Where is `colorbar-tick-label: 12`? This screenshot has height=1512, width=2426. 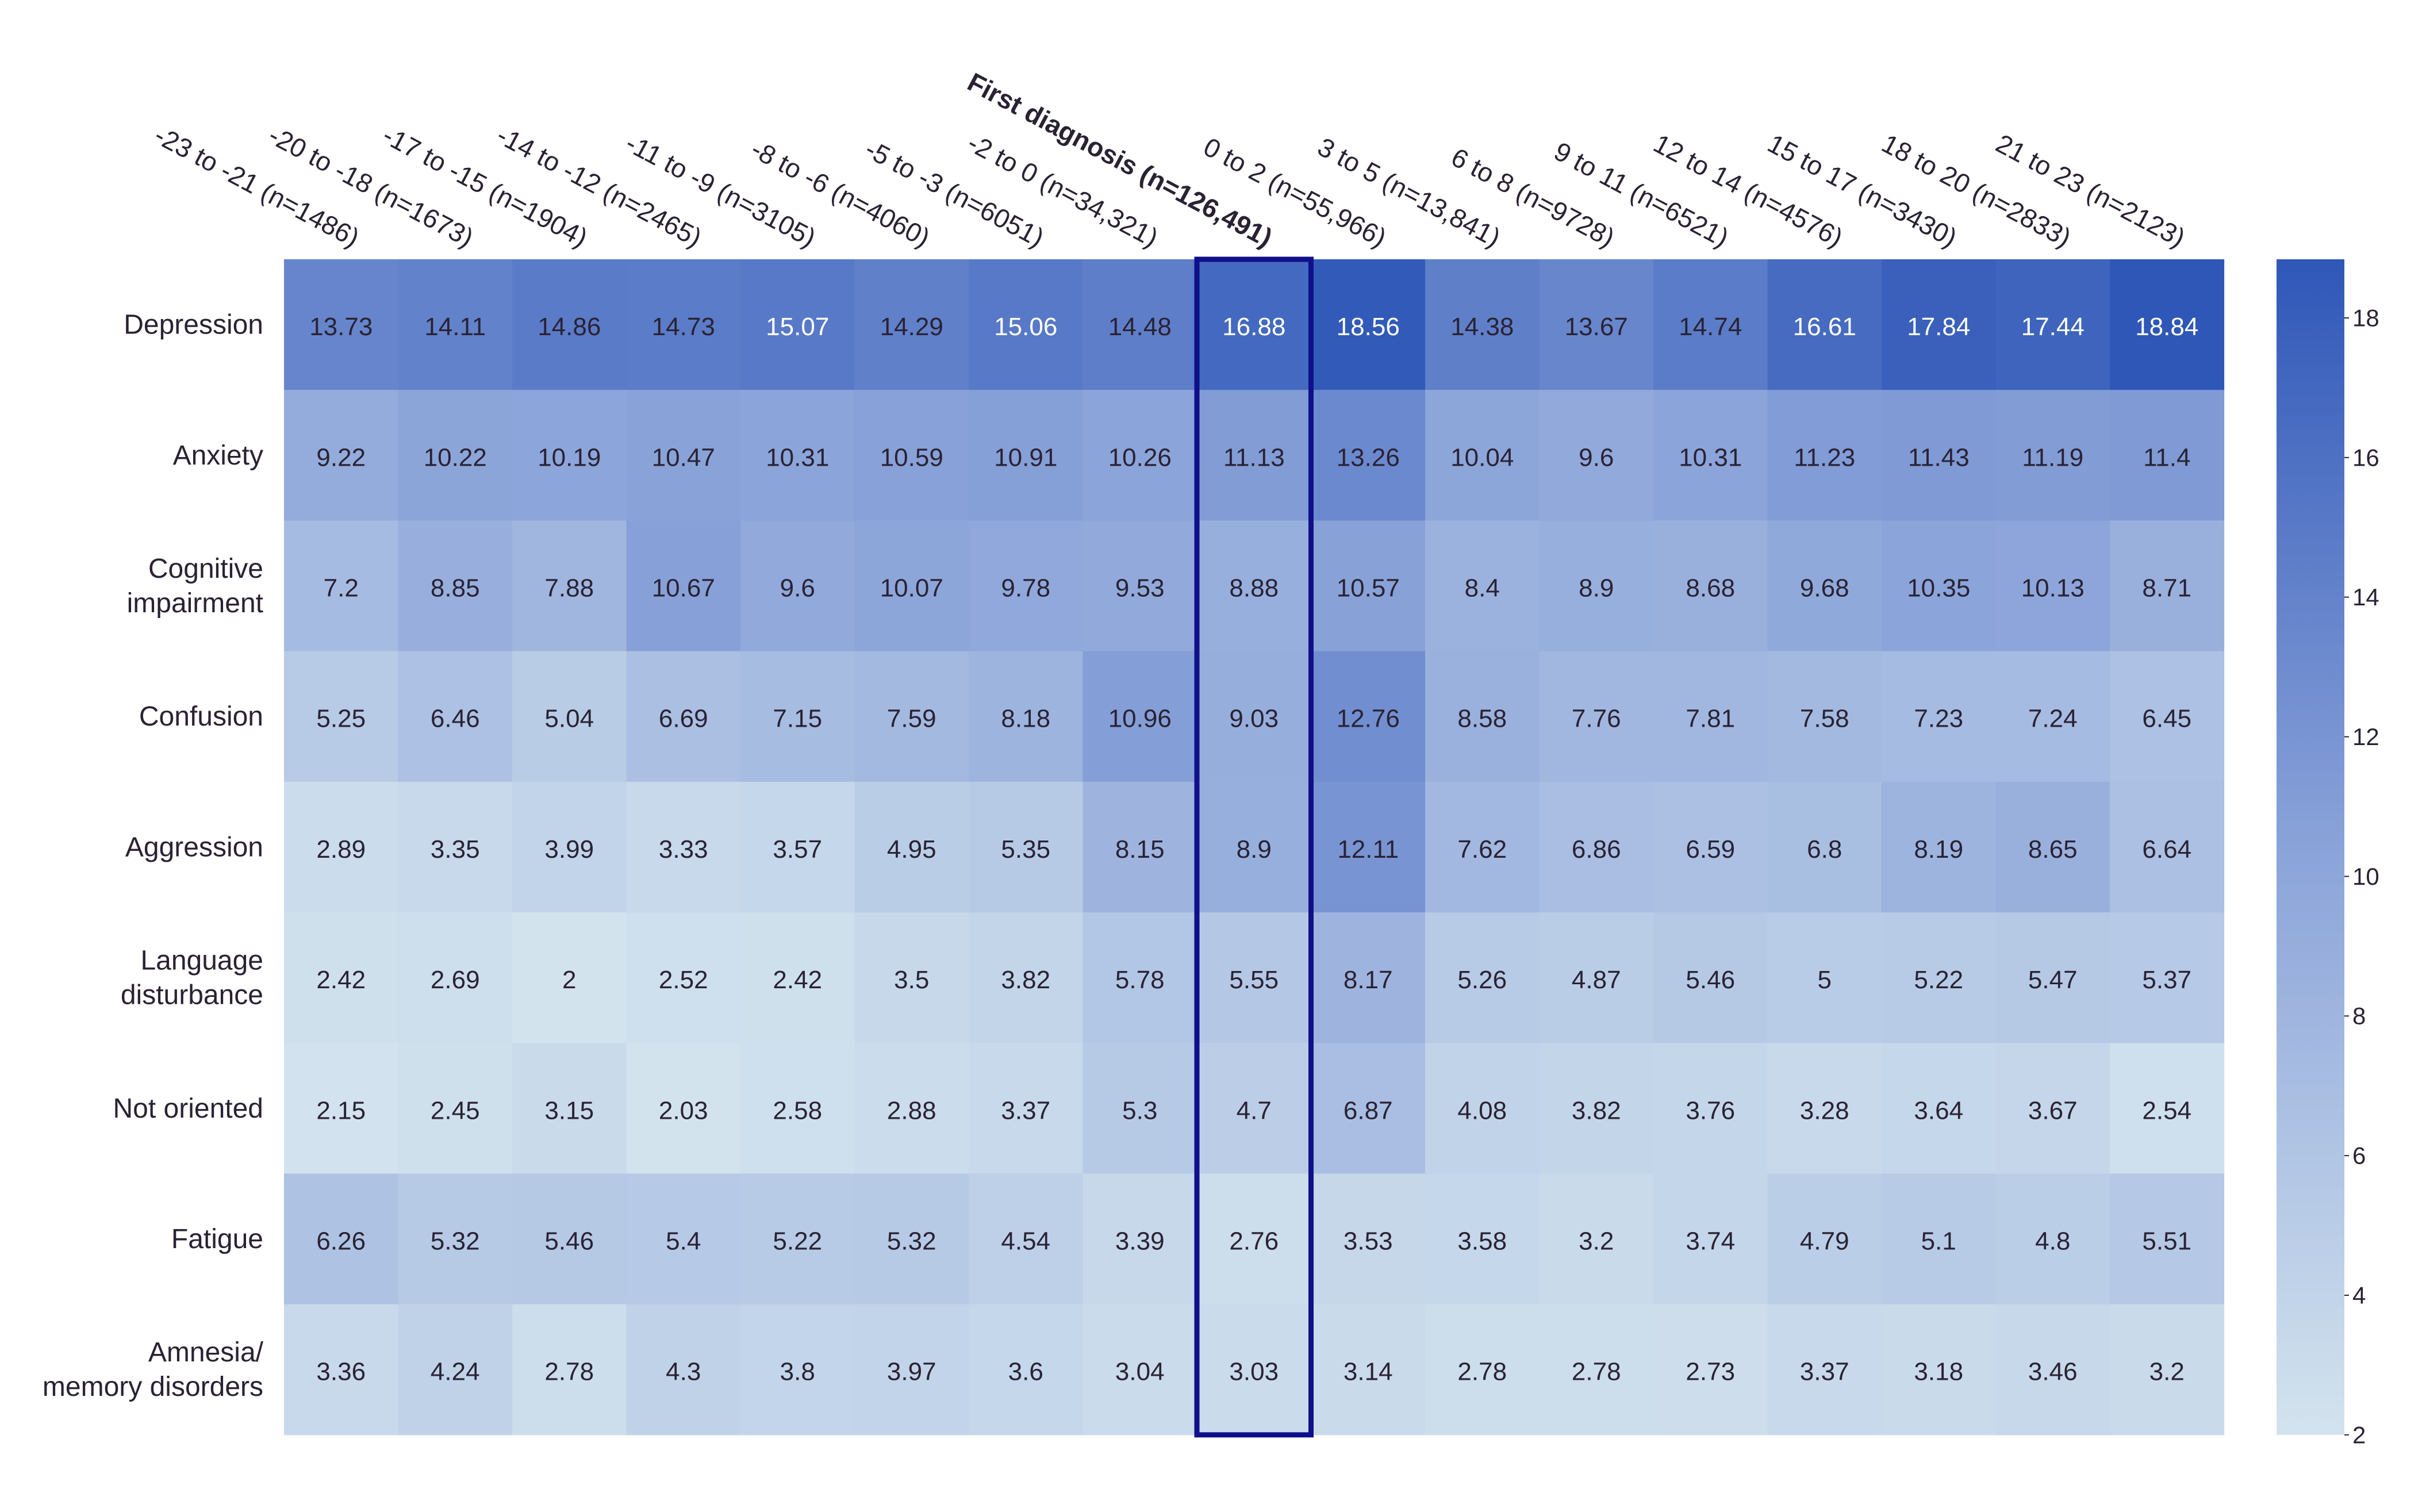
colorbar-tick-label: 12 is located at coordinates (2365, 736).